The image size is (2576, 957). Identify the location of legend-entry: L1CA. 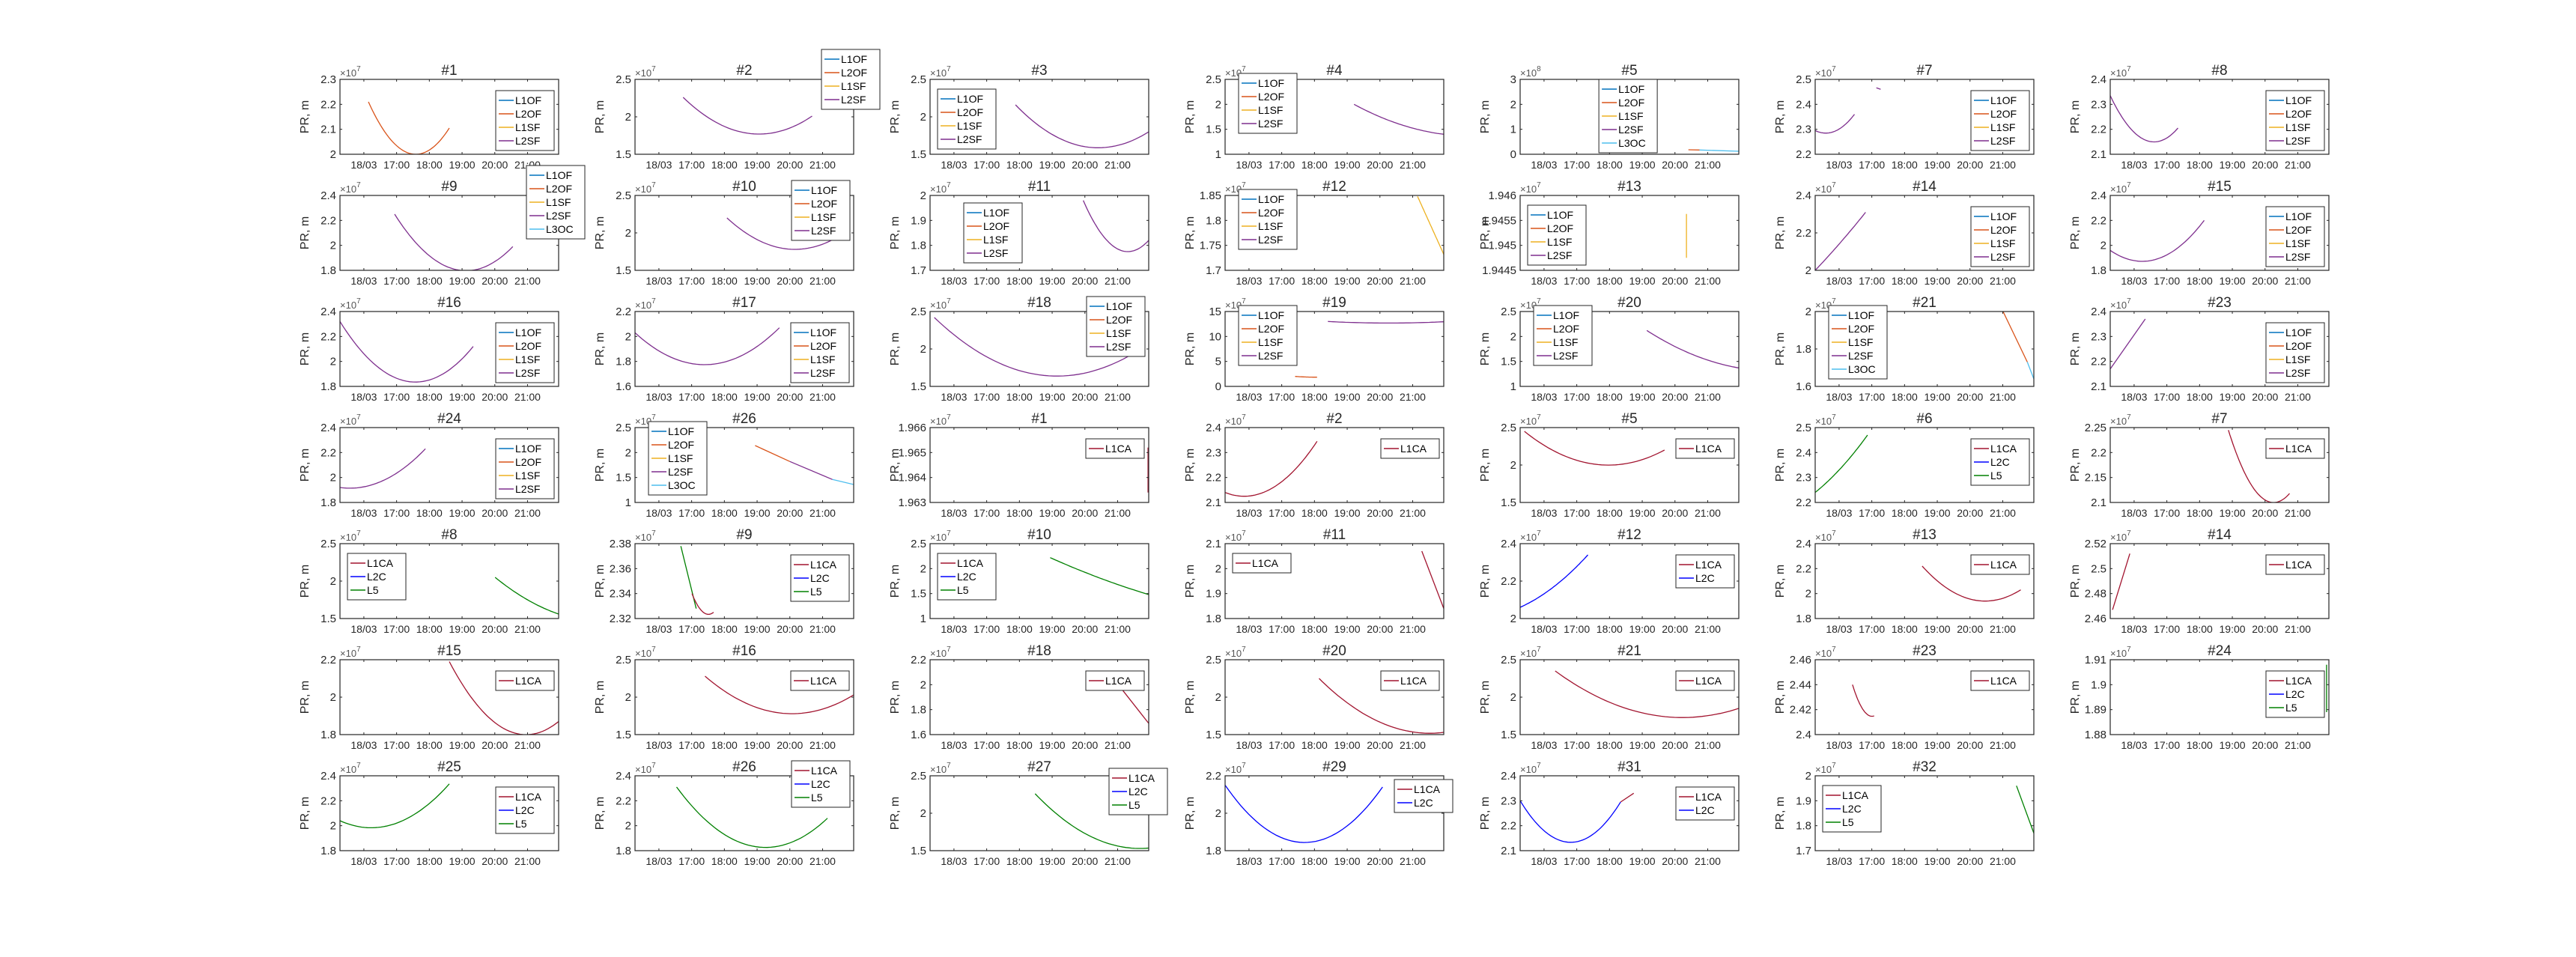
(520, 797).